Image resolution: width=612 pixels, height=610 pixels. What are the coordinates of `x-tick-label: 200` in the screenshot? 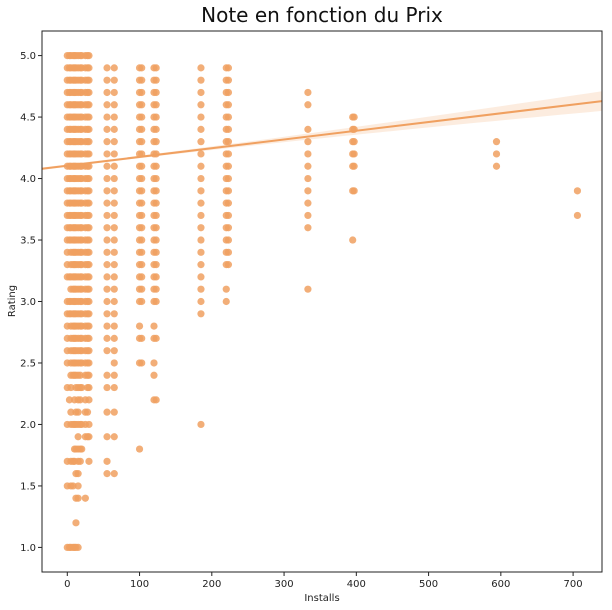 It's located at (211, 584).